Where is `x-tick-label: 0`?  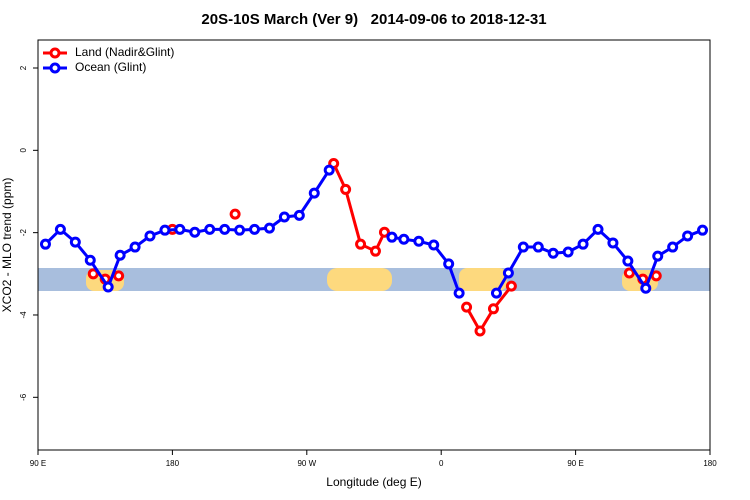
x-tick-label: 0 is located at coordinates (441, 463).